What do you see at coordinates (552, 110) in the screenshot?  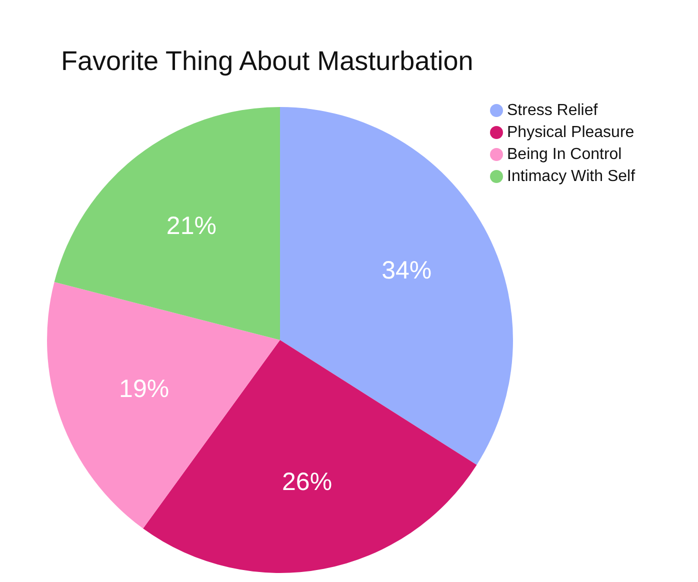 I see `legend-label: Stress Relief` at bounding box center [552, 110].